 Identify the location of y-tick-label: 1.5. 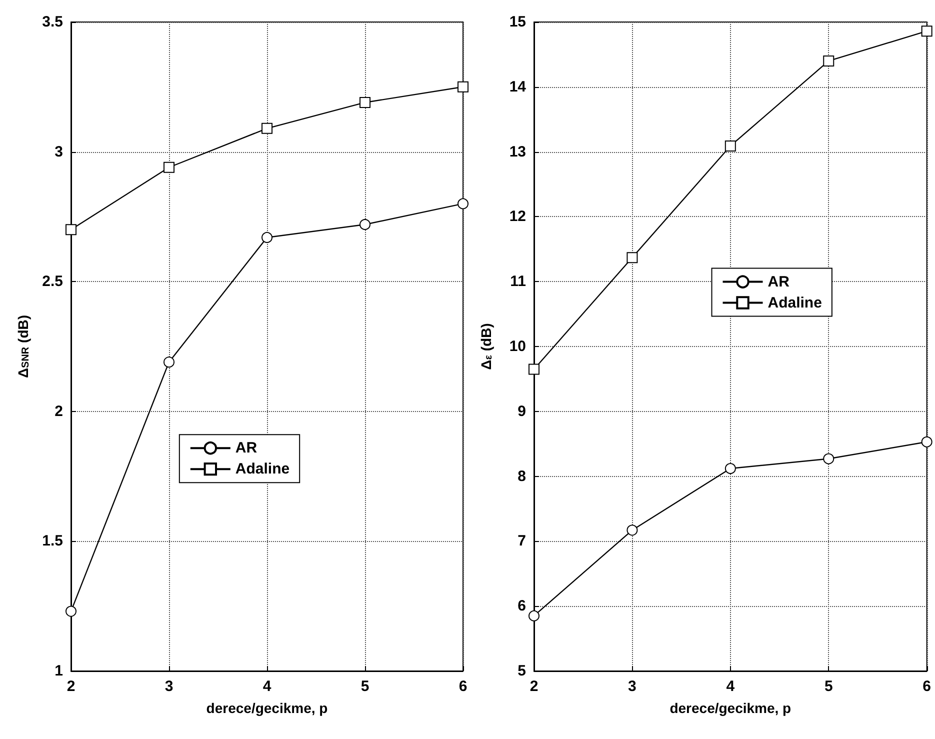
(52, 541).